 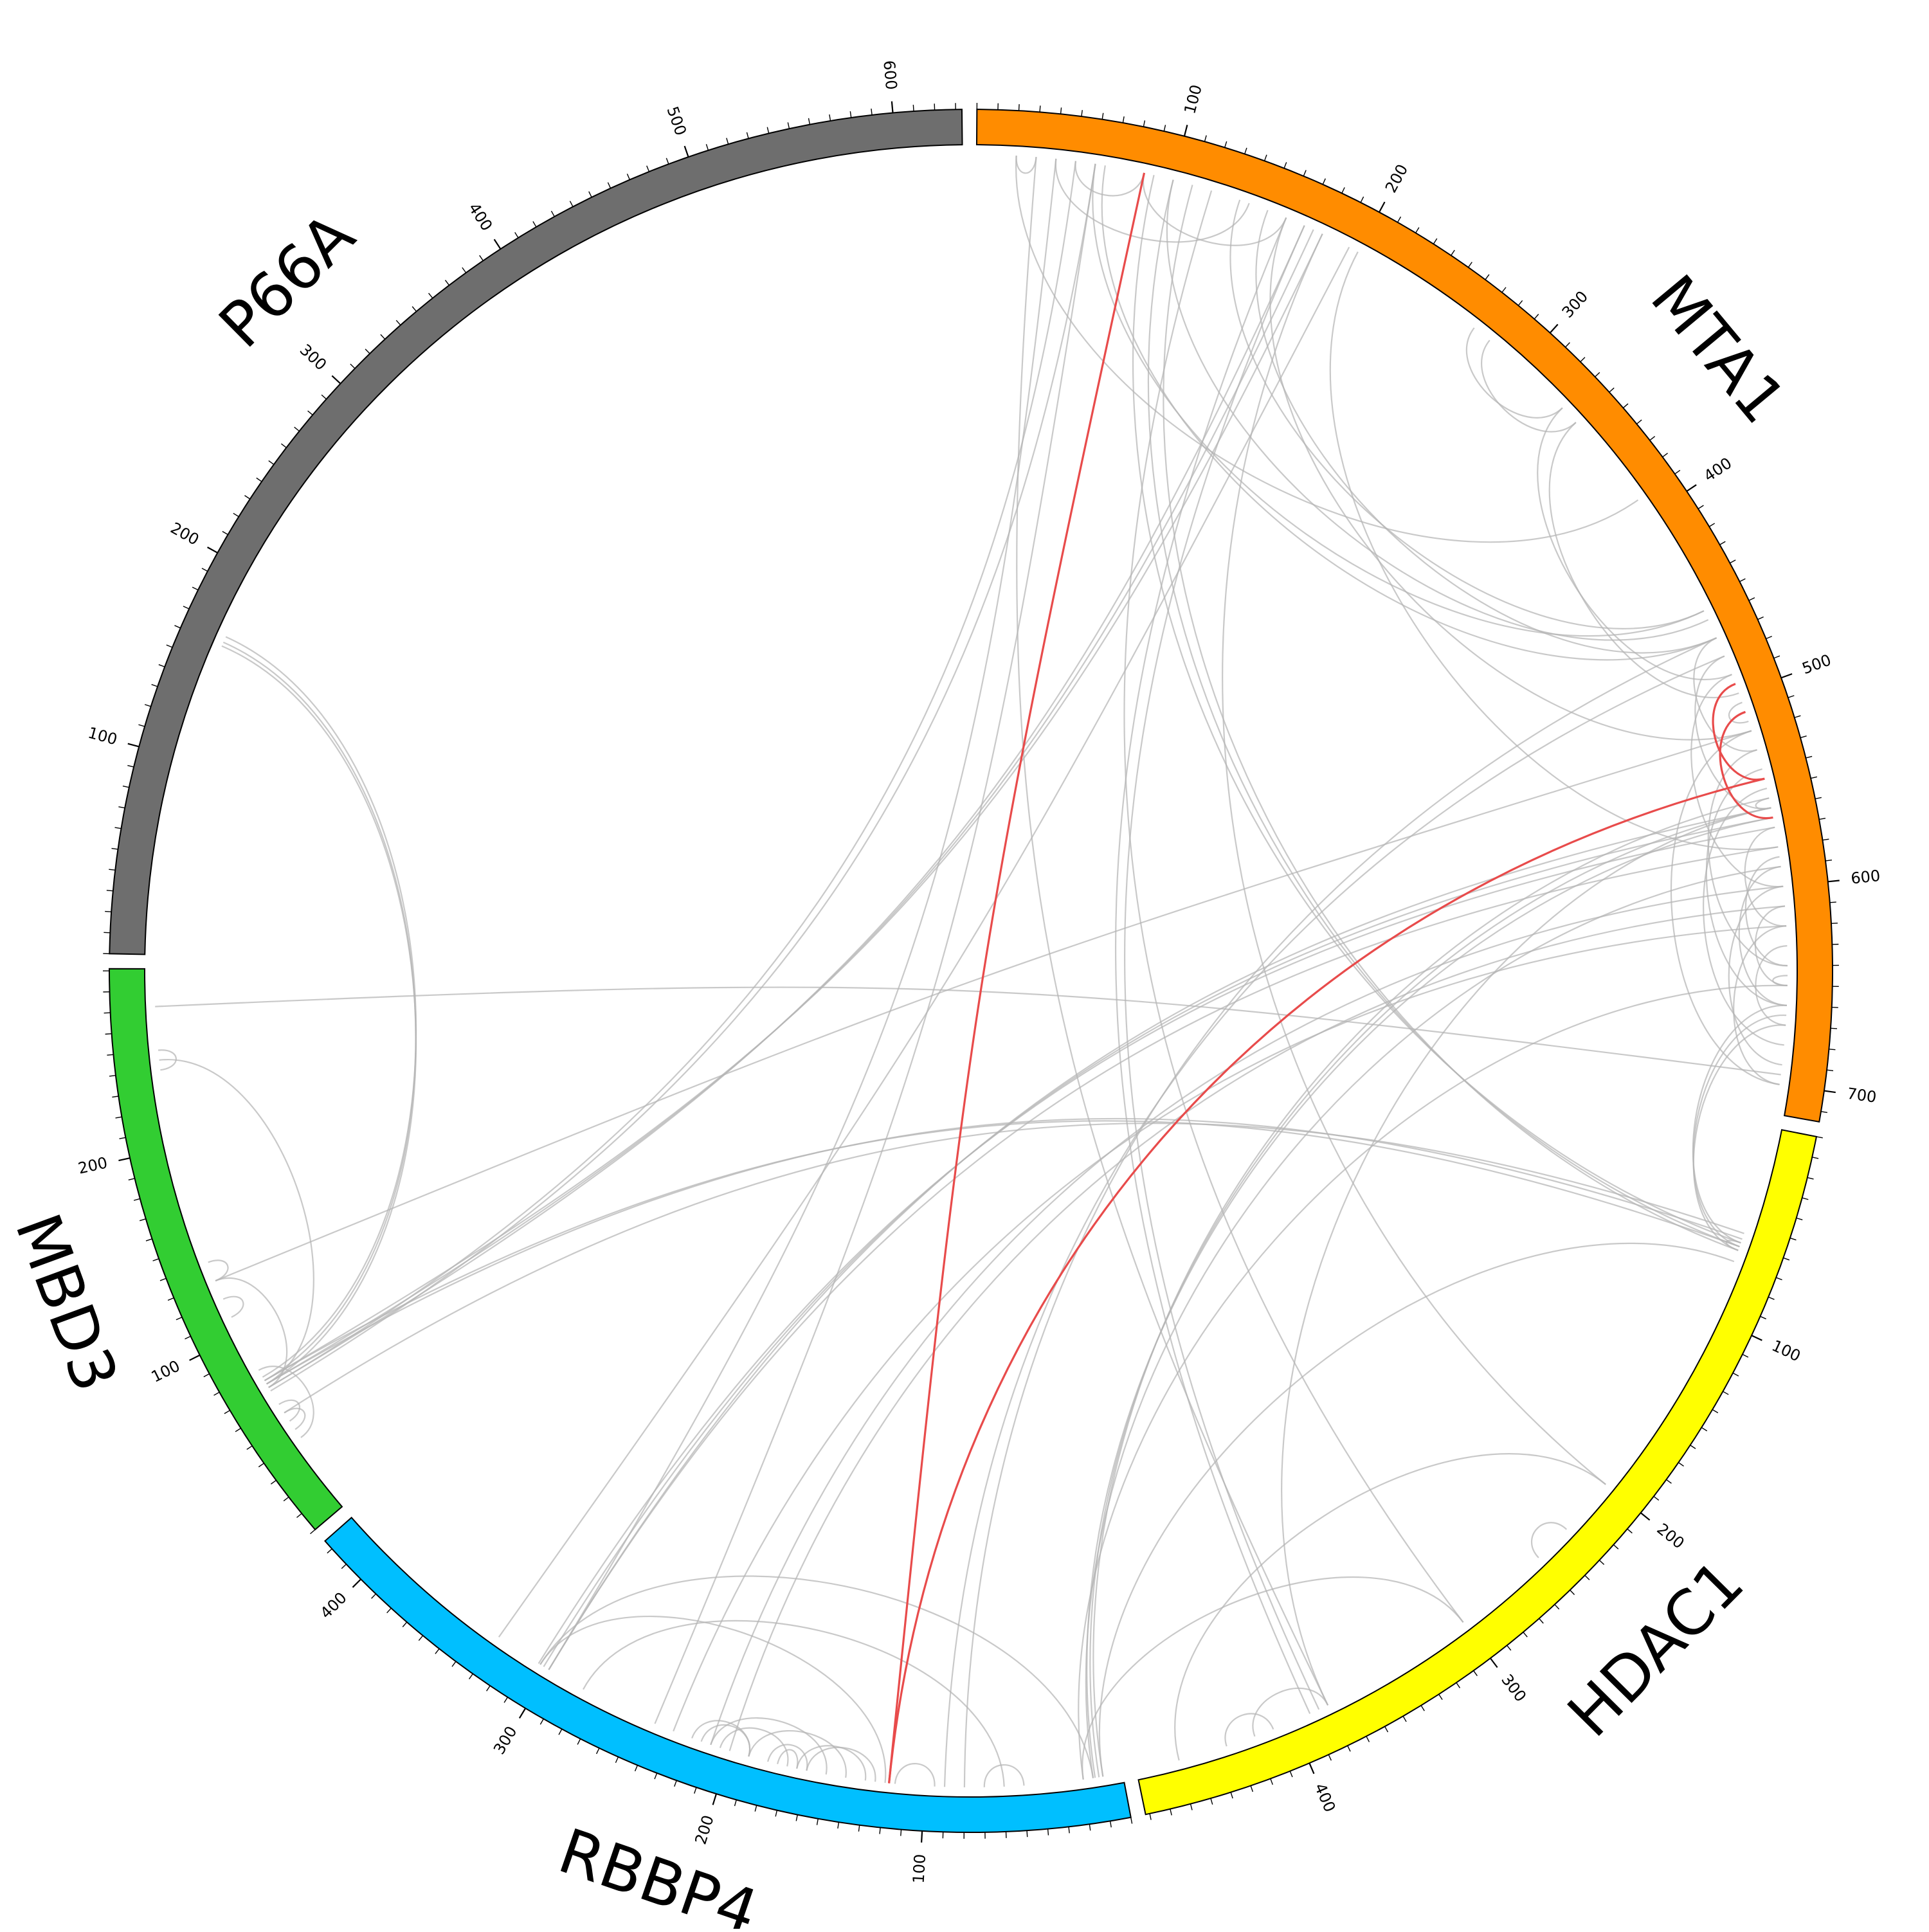 What do you see at coordinates (1575, 304) in the screenshot?
I see `tick-label-mta1-300: 300` at bounding box center [1575, 304].